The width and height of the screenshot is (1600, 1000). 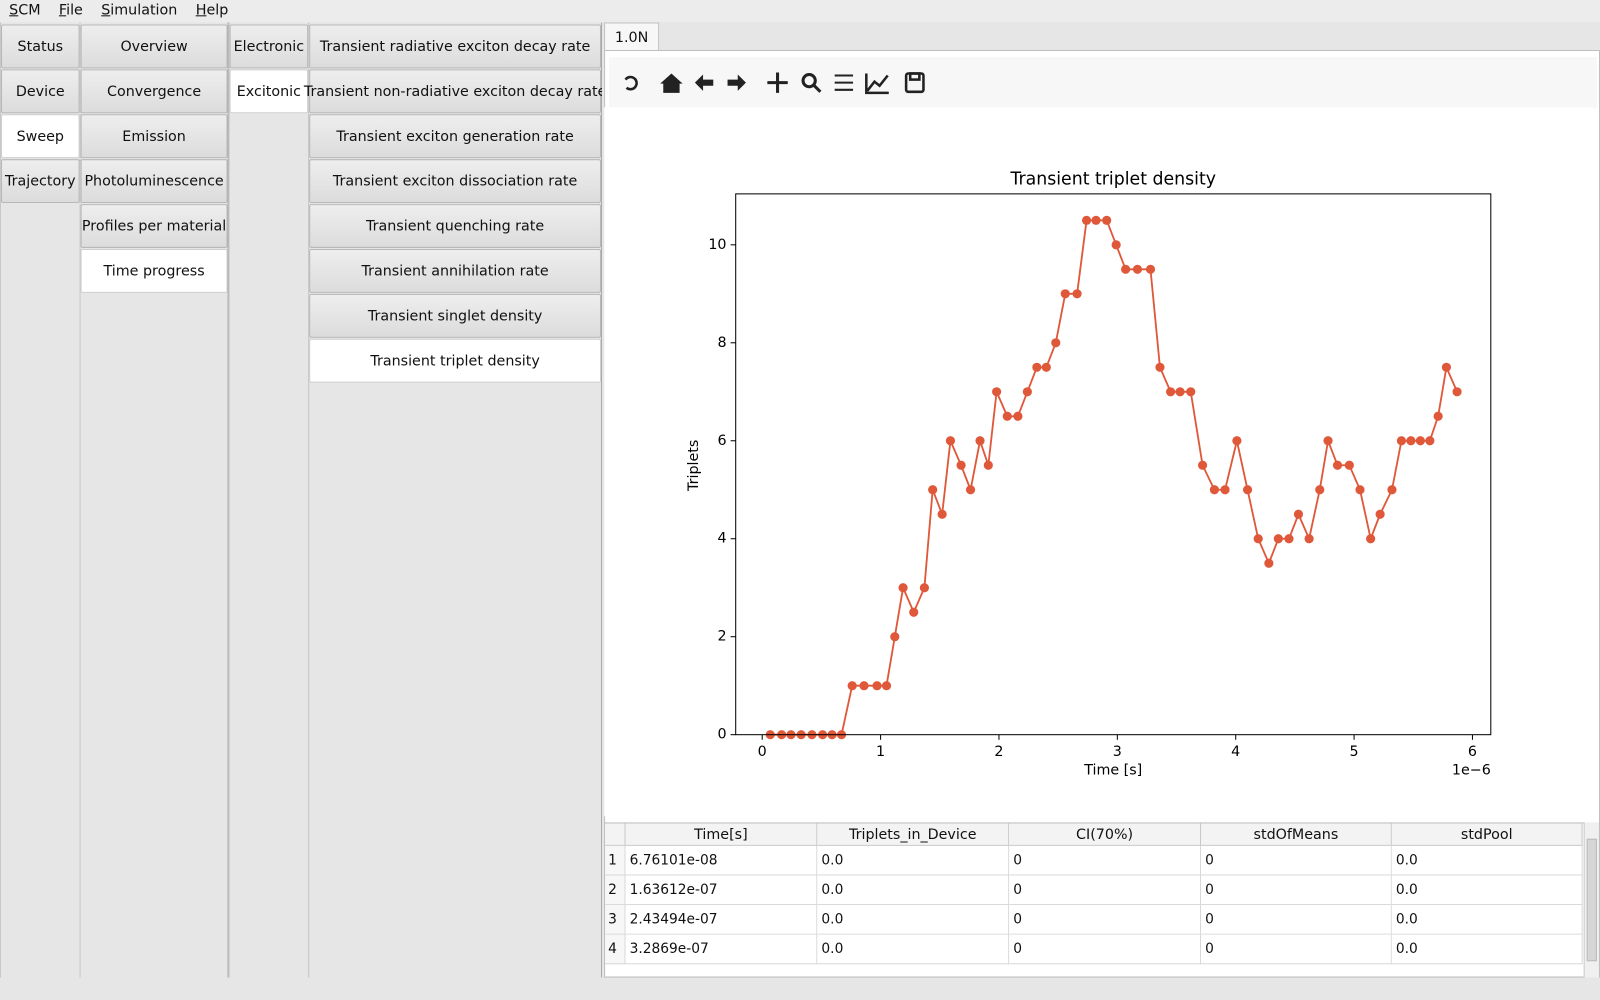 I want to click on y-tick-label: 6, so click(x=721, y=441).